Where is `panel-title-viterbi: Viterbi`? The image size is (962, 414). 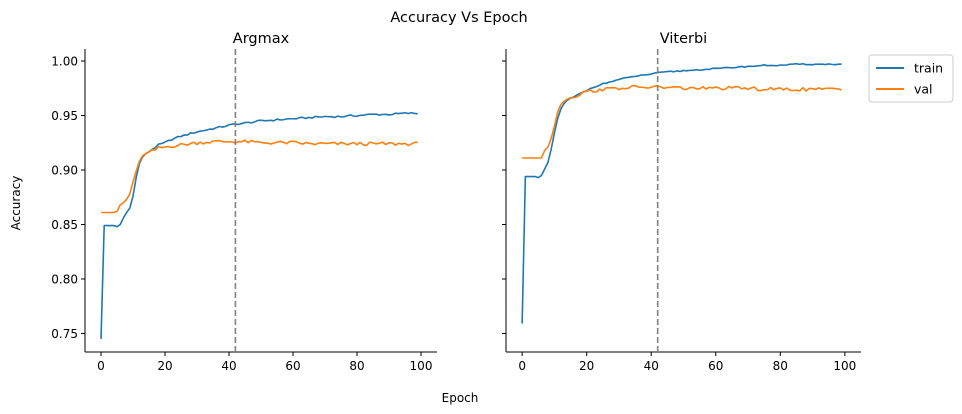 panel-title-viterbi: Viterbi is located at coordinates (683, 39).